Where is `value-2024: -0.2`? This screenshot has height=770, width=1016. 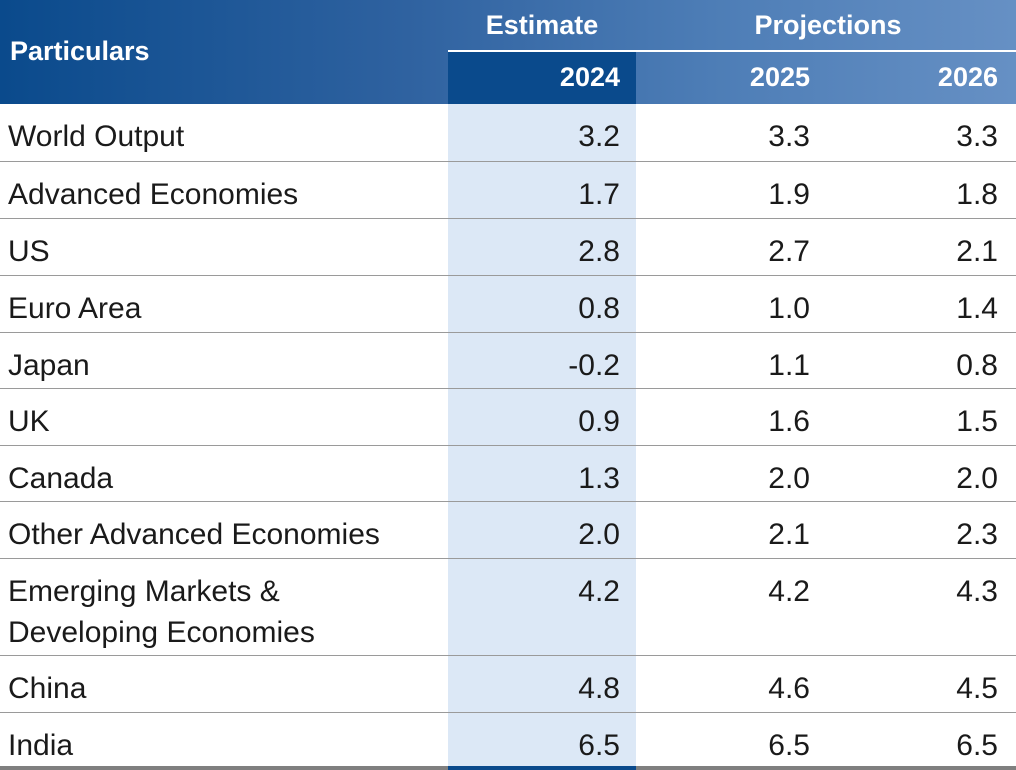 value-2024: -0.2 is located at coordinates (594, 365).